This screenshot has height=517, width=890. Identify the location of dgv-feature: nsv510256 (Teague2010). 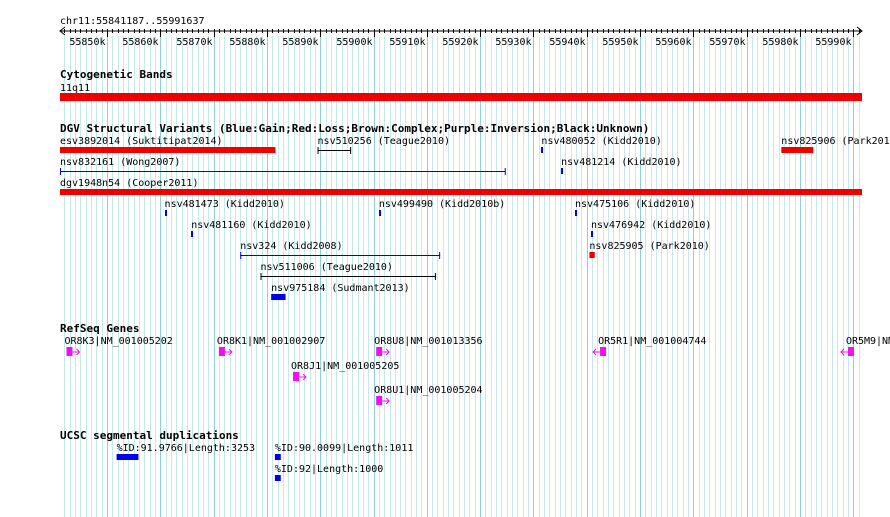
(383, 145).